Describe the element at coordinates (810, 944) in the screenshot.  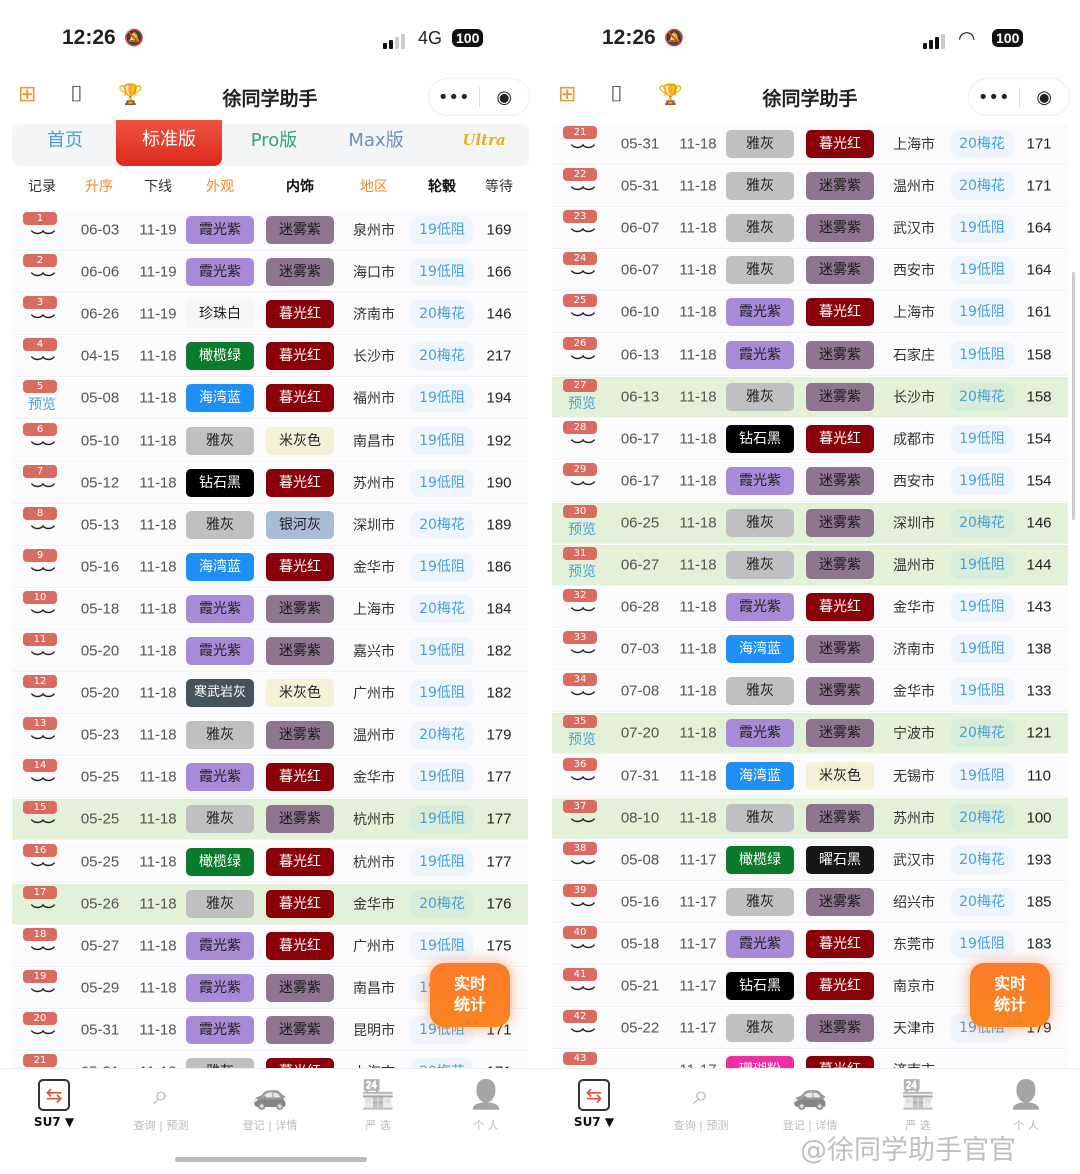
I see `table-row: 40 ︶︶ 05-18 11-17 霞光紫 暮光红 东莞市 19低阻 183` at that location.